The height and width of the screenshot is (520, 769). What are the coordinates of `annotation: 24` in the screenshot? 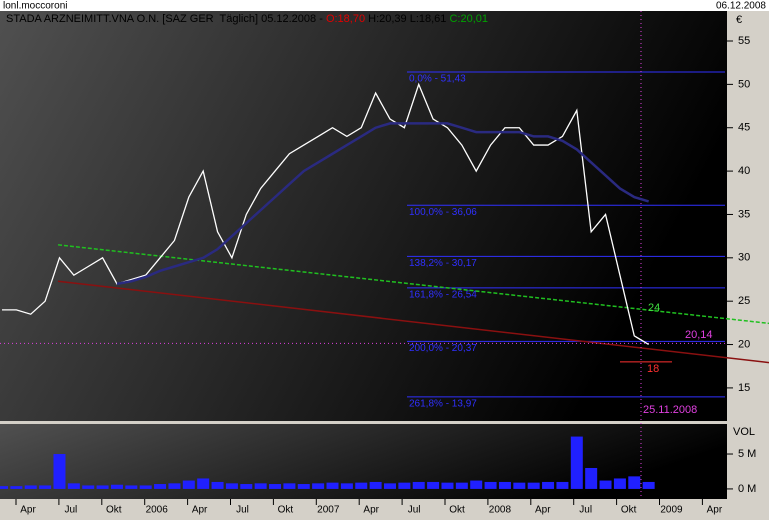 It's located at (654, 308).